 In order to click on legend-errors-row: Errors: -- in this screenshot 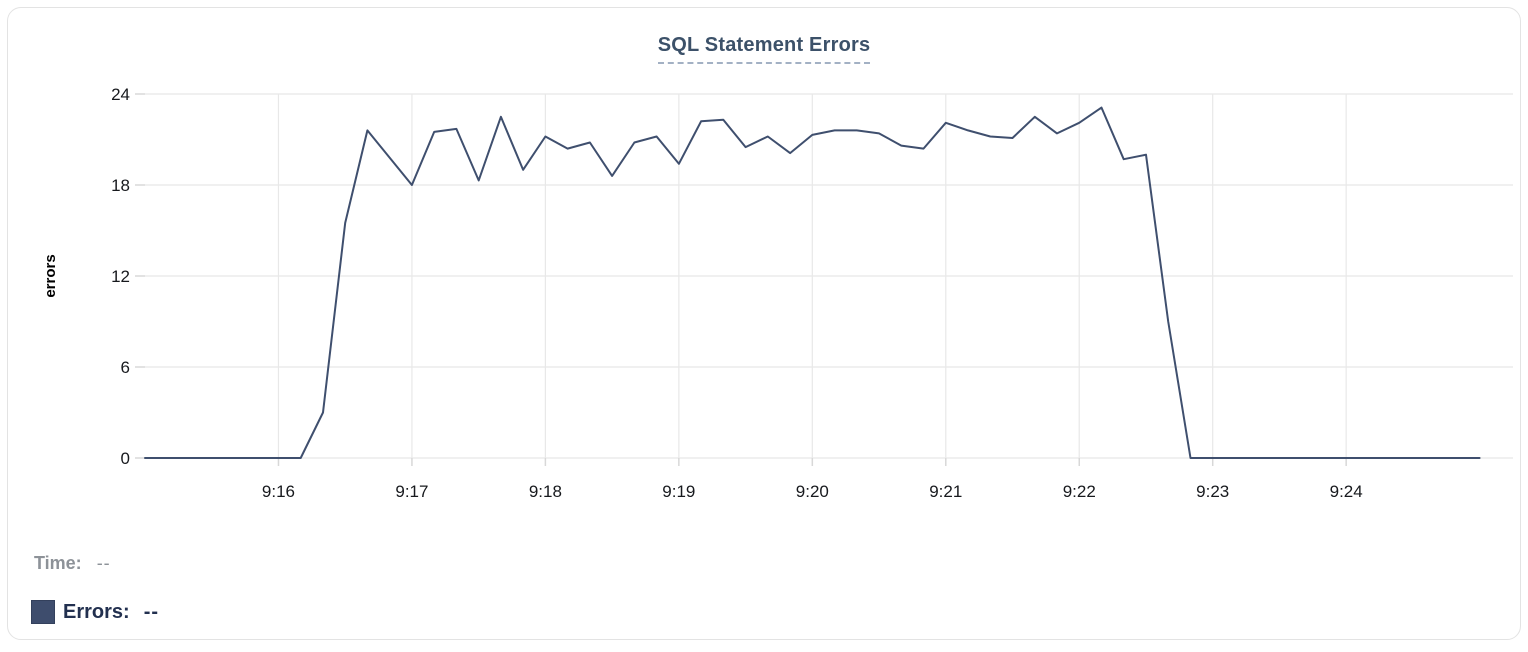, I will do `click(95, 612)`.